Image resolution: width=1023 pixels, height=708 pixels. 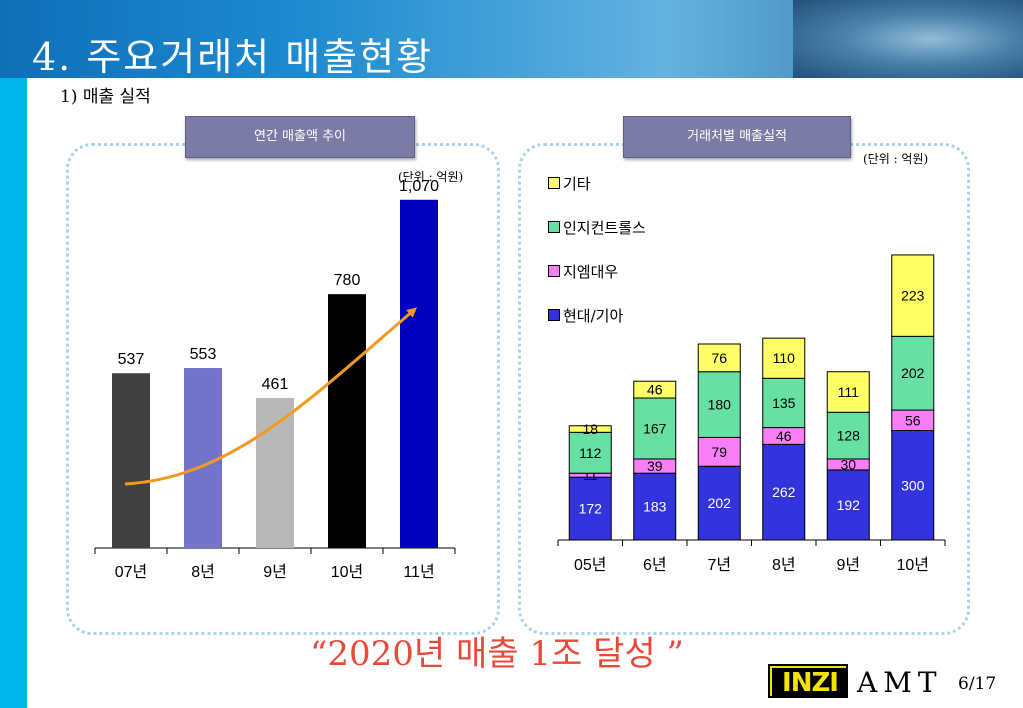 I want to click on legend-swatch-gm-daewoo, so click(x=554, y=271).